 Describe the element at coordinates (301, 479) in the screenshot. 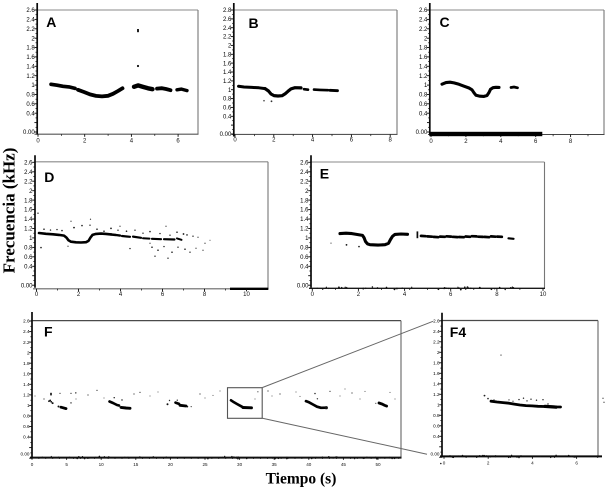

I see `svg-text: Tiempo (s)` at that location.